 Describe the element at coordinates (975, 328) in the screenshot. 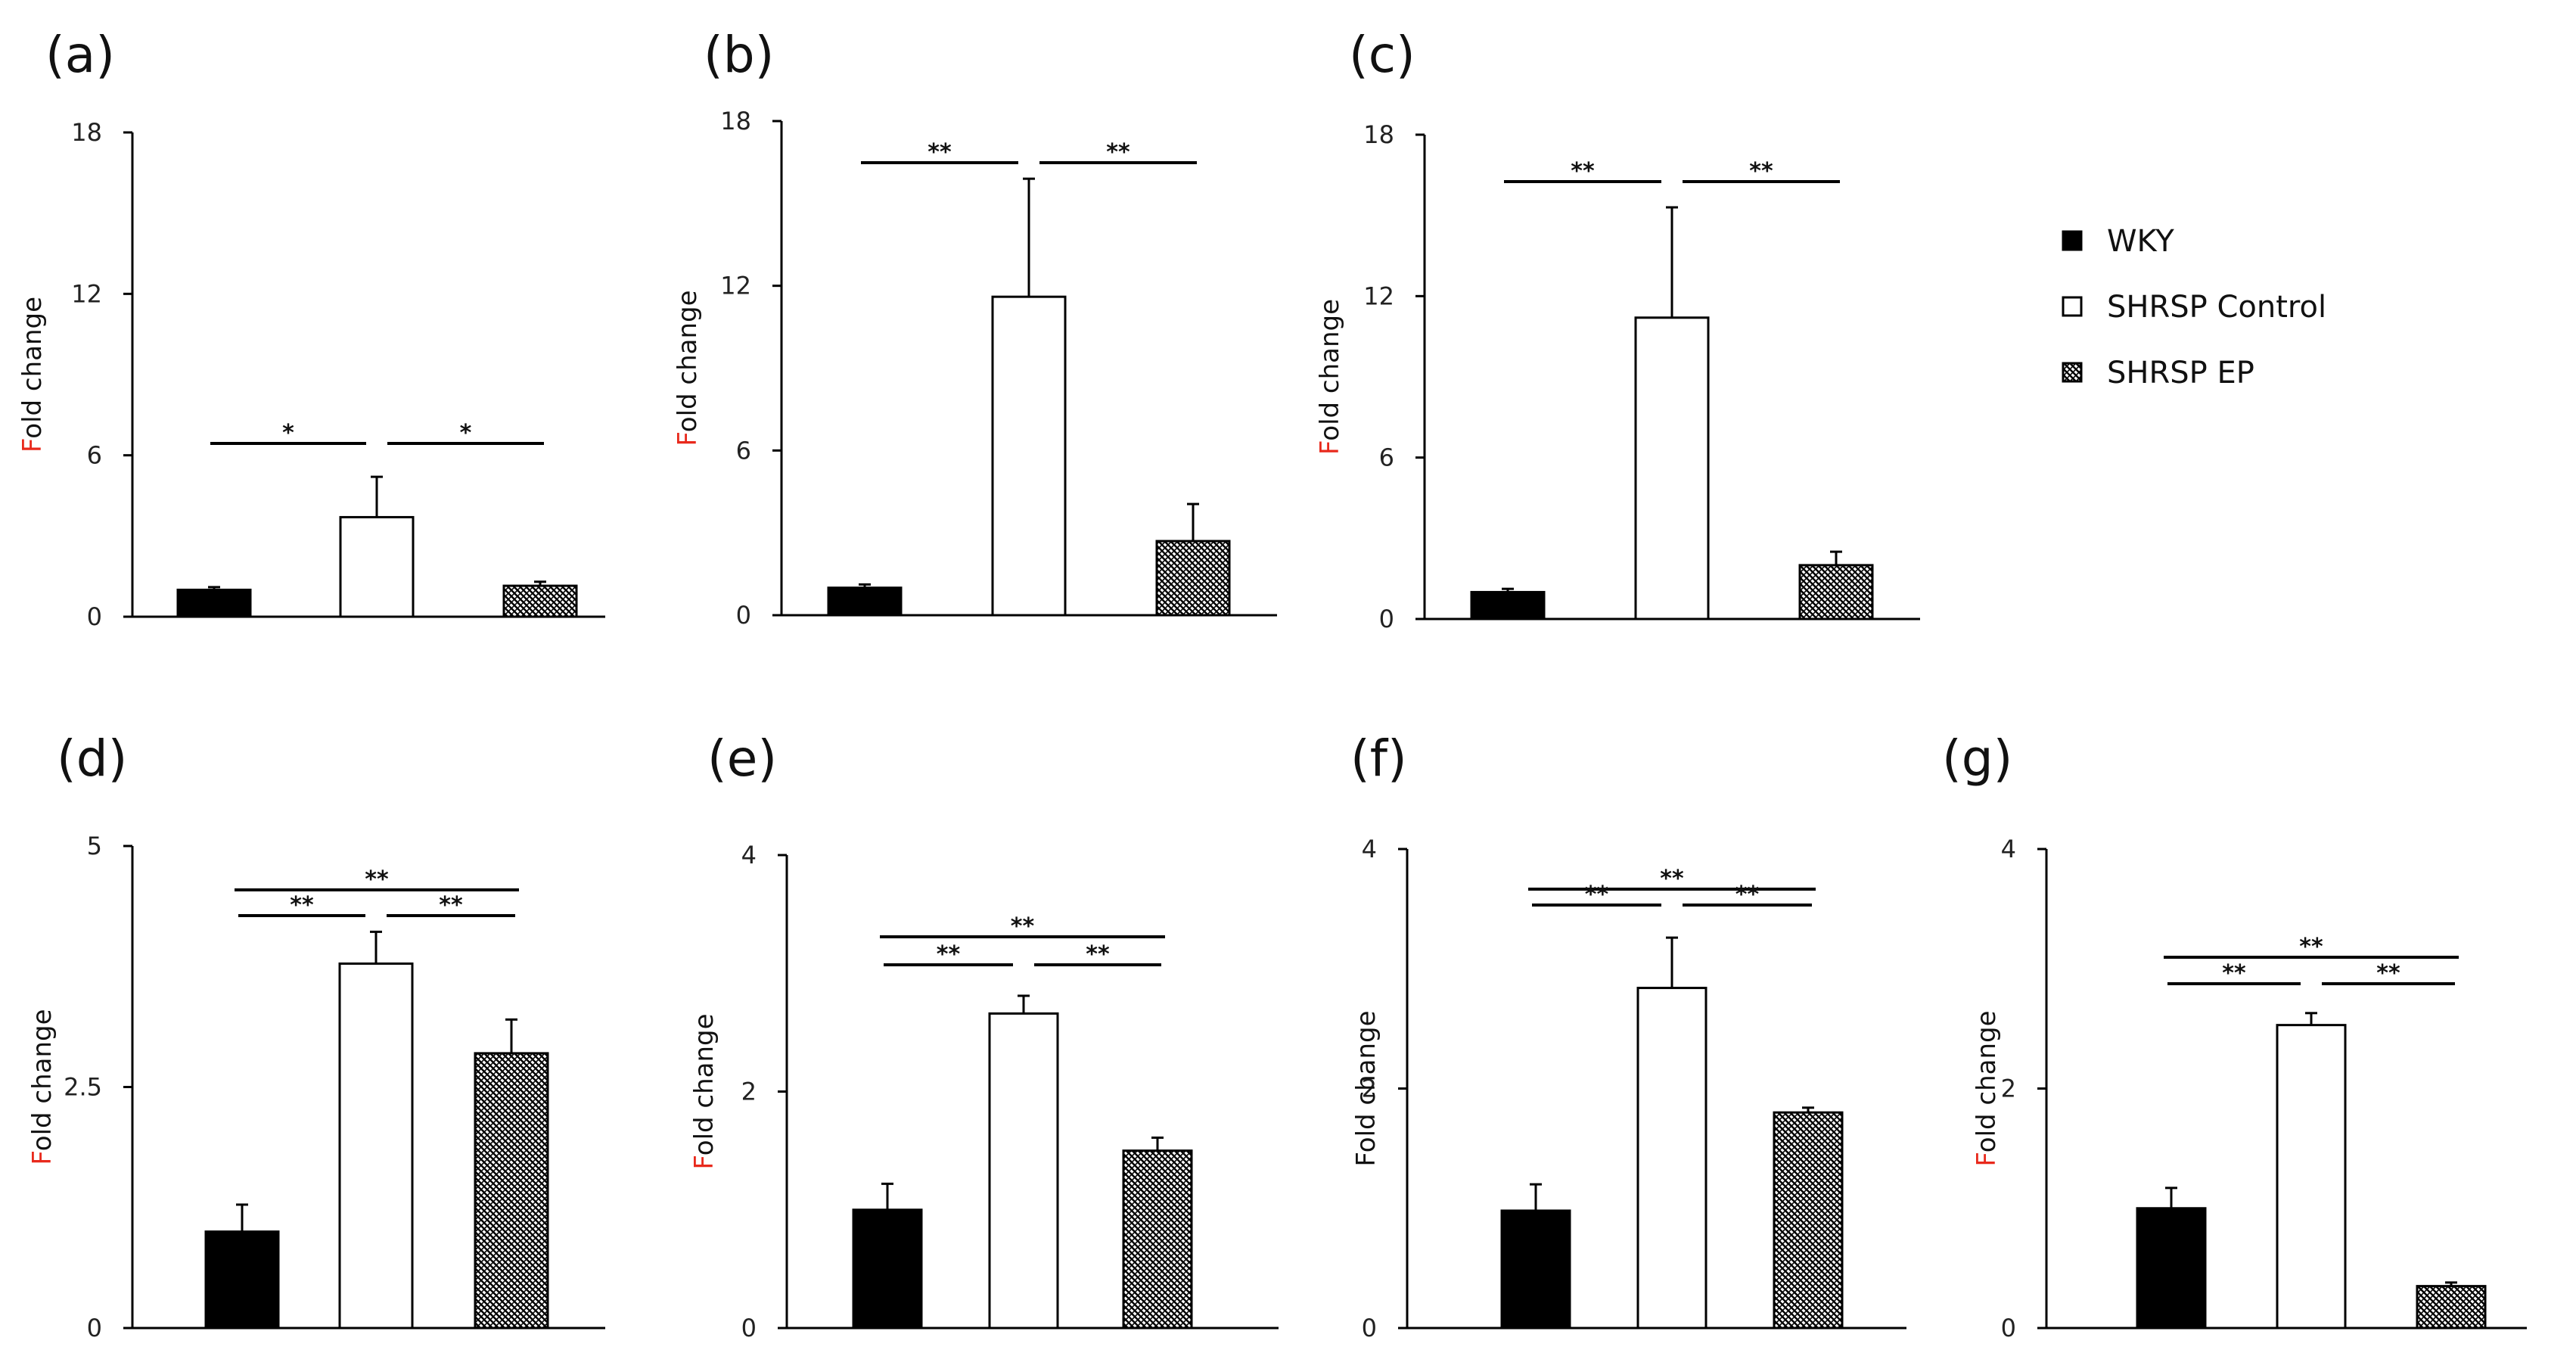

I see `chart-panel: (b) 0 6 12 18 Fold change ** **` at that location.